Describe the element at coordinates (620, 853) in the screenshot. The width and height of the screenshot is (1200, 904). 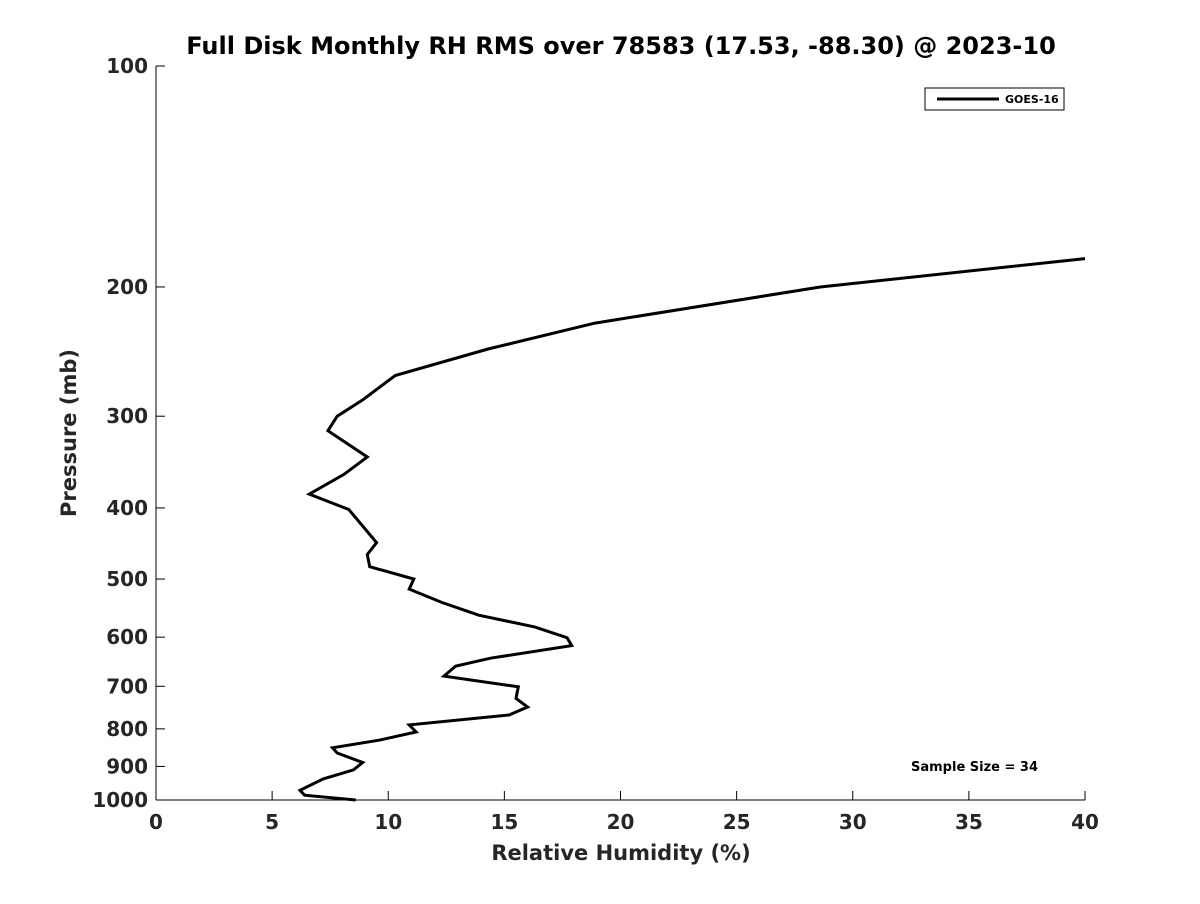
I see `x-axis-label: Relative Humidity (%)` at that location.